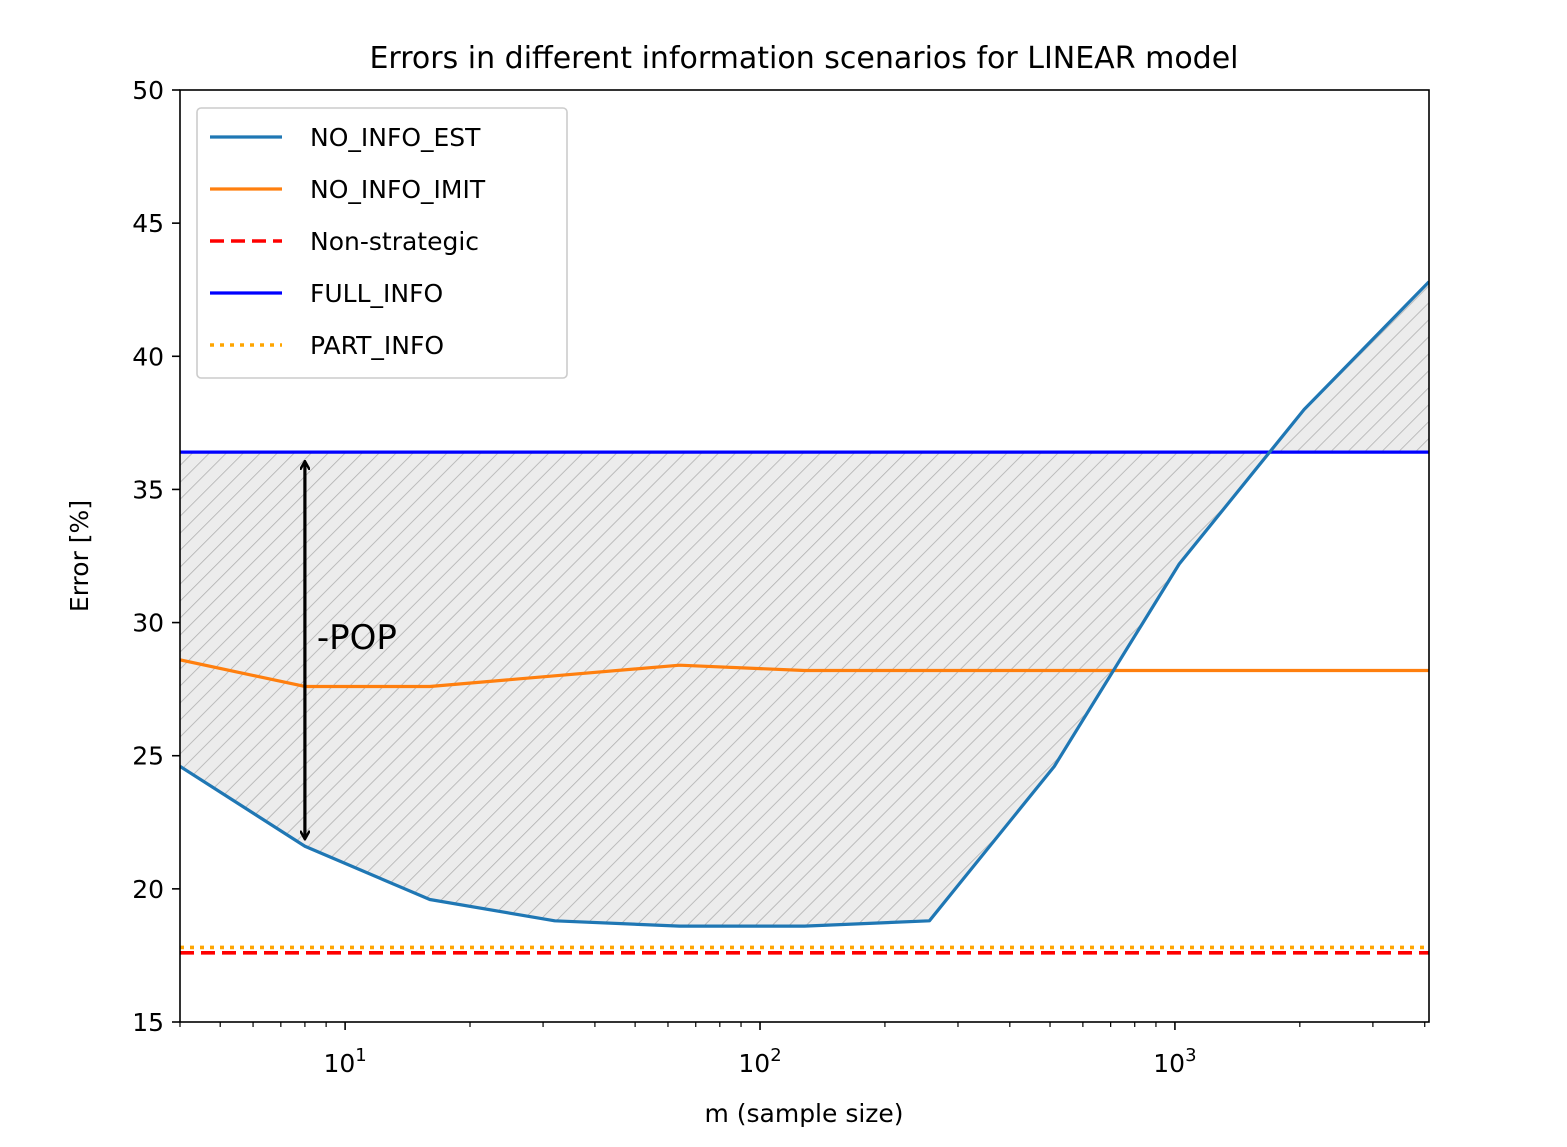 This screenshot has height=1147, width=1567. What do you see at coordinates (759, 1061) in the screenshot?
I see `x-tick-label: 10²` at bounding box center [759, 1061].